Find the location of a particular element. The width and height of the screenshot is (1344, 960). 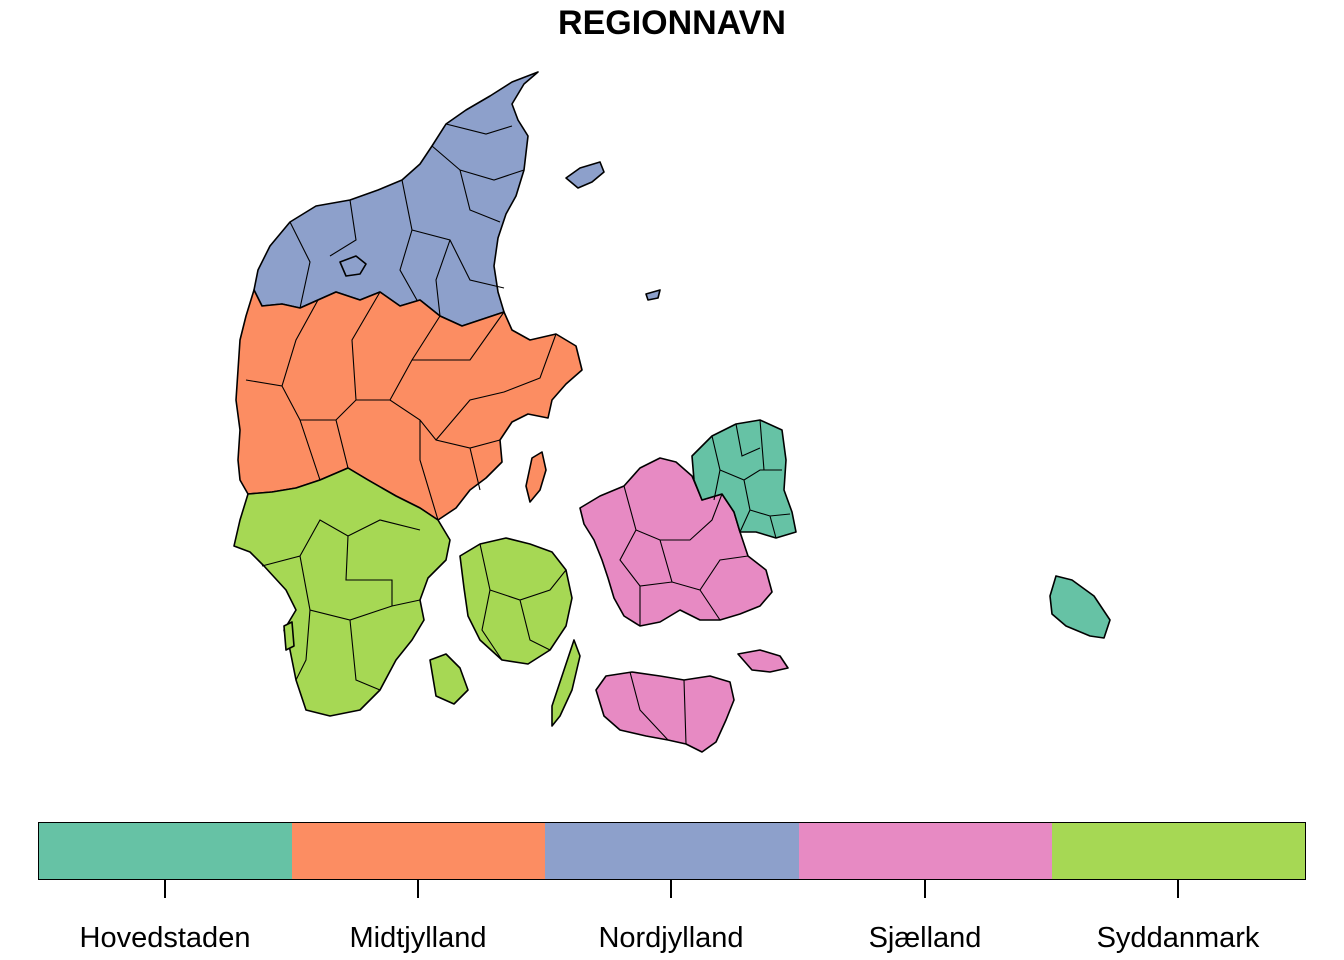

als-island is located at coordinates (449, 679).